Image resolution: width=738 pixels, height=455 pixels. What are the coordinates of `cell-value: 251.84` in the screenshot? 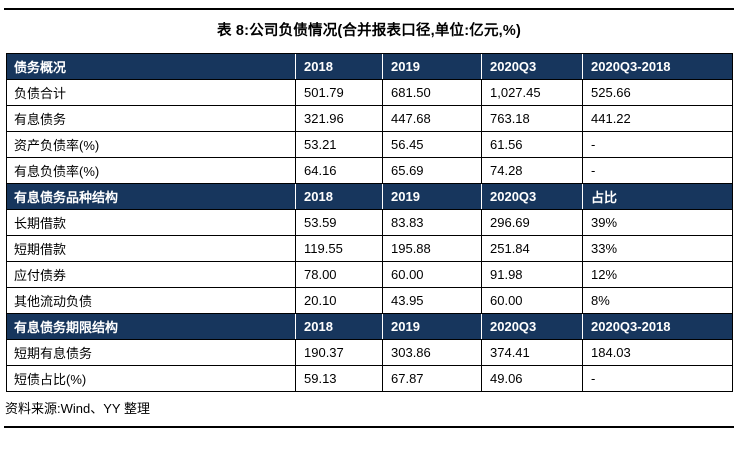 It's located at (532, 248).